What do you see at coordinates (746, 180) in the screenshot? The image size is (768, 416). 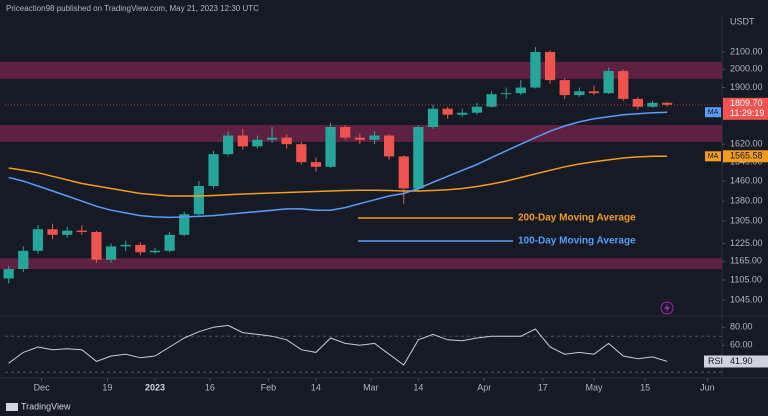 I see `y-tick-label: 1460.00` at bounding box center [746, 180].